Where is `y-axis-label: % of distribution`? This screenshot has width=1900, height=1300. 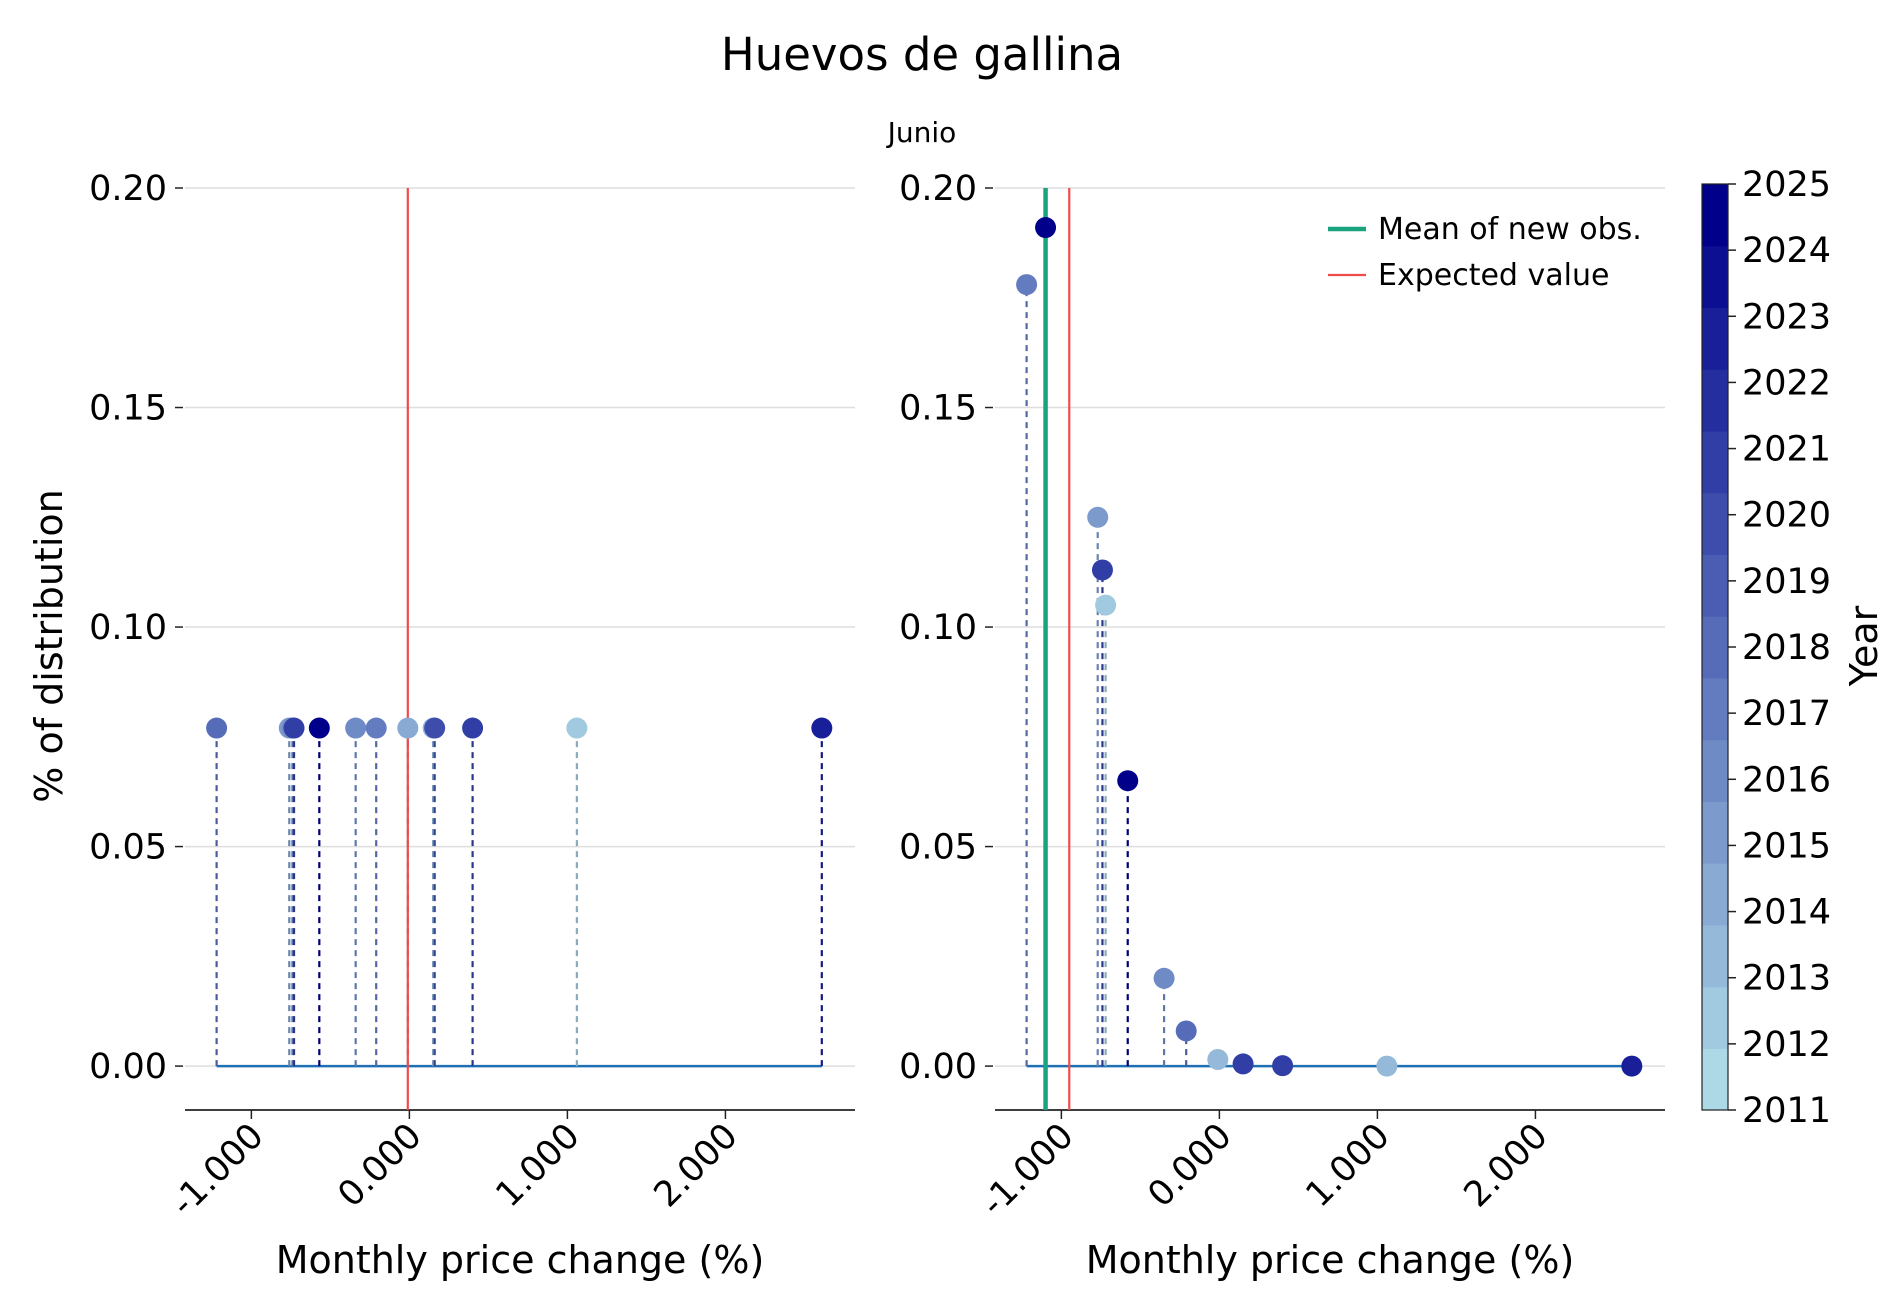
y-axis-label: % of distribution is located at coordinates (49, 645).